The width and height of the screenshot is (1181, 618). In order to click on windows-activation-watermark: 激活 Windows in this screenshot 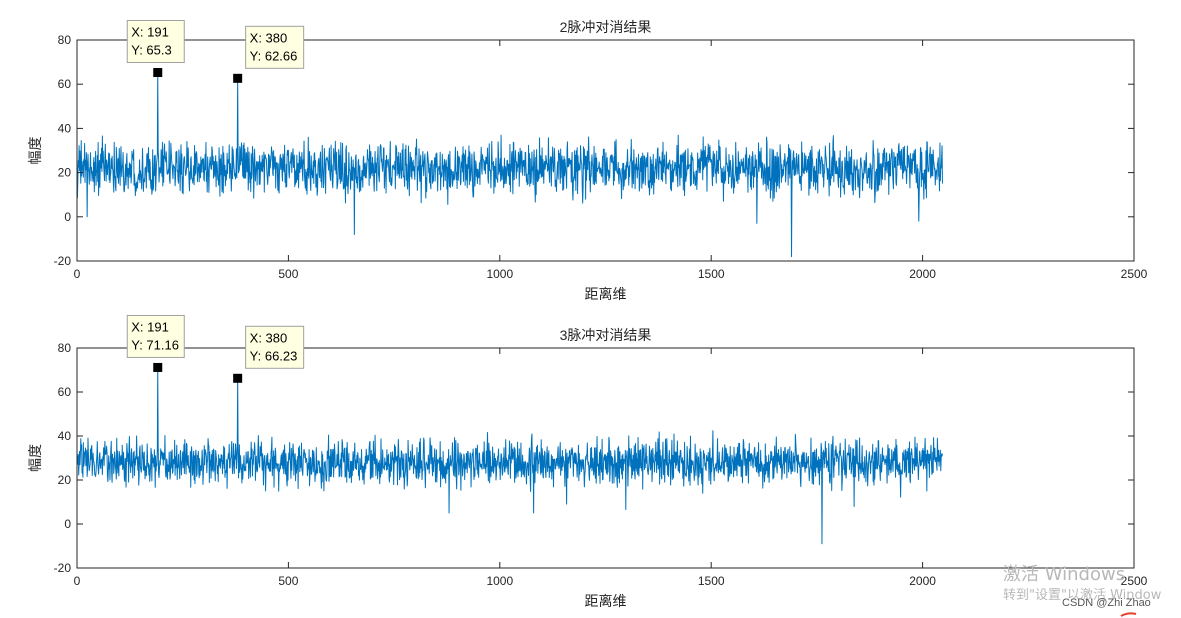, I will do `click(1064, 574)`.